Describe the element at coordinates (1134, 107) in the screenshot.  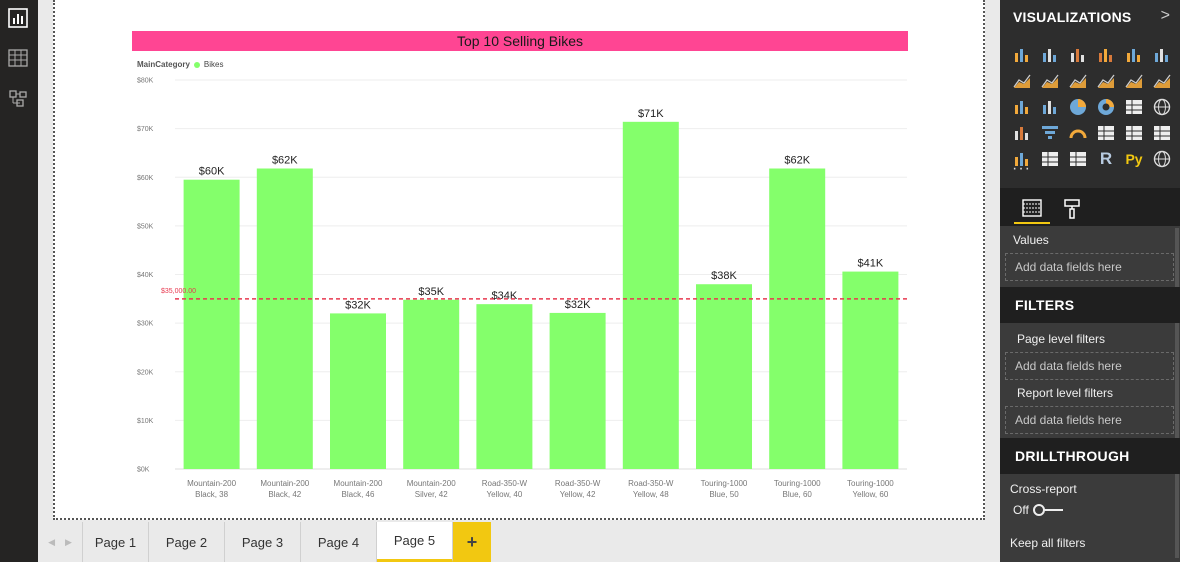
I see `treemap-icon` at that location.